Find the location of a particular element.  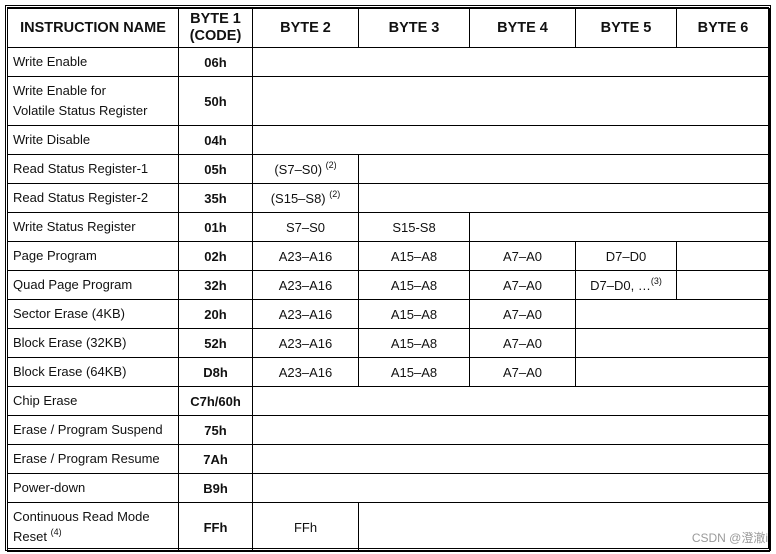

instruction-name: Write Disable is located at coordinates (93, 140).